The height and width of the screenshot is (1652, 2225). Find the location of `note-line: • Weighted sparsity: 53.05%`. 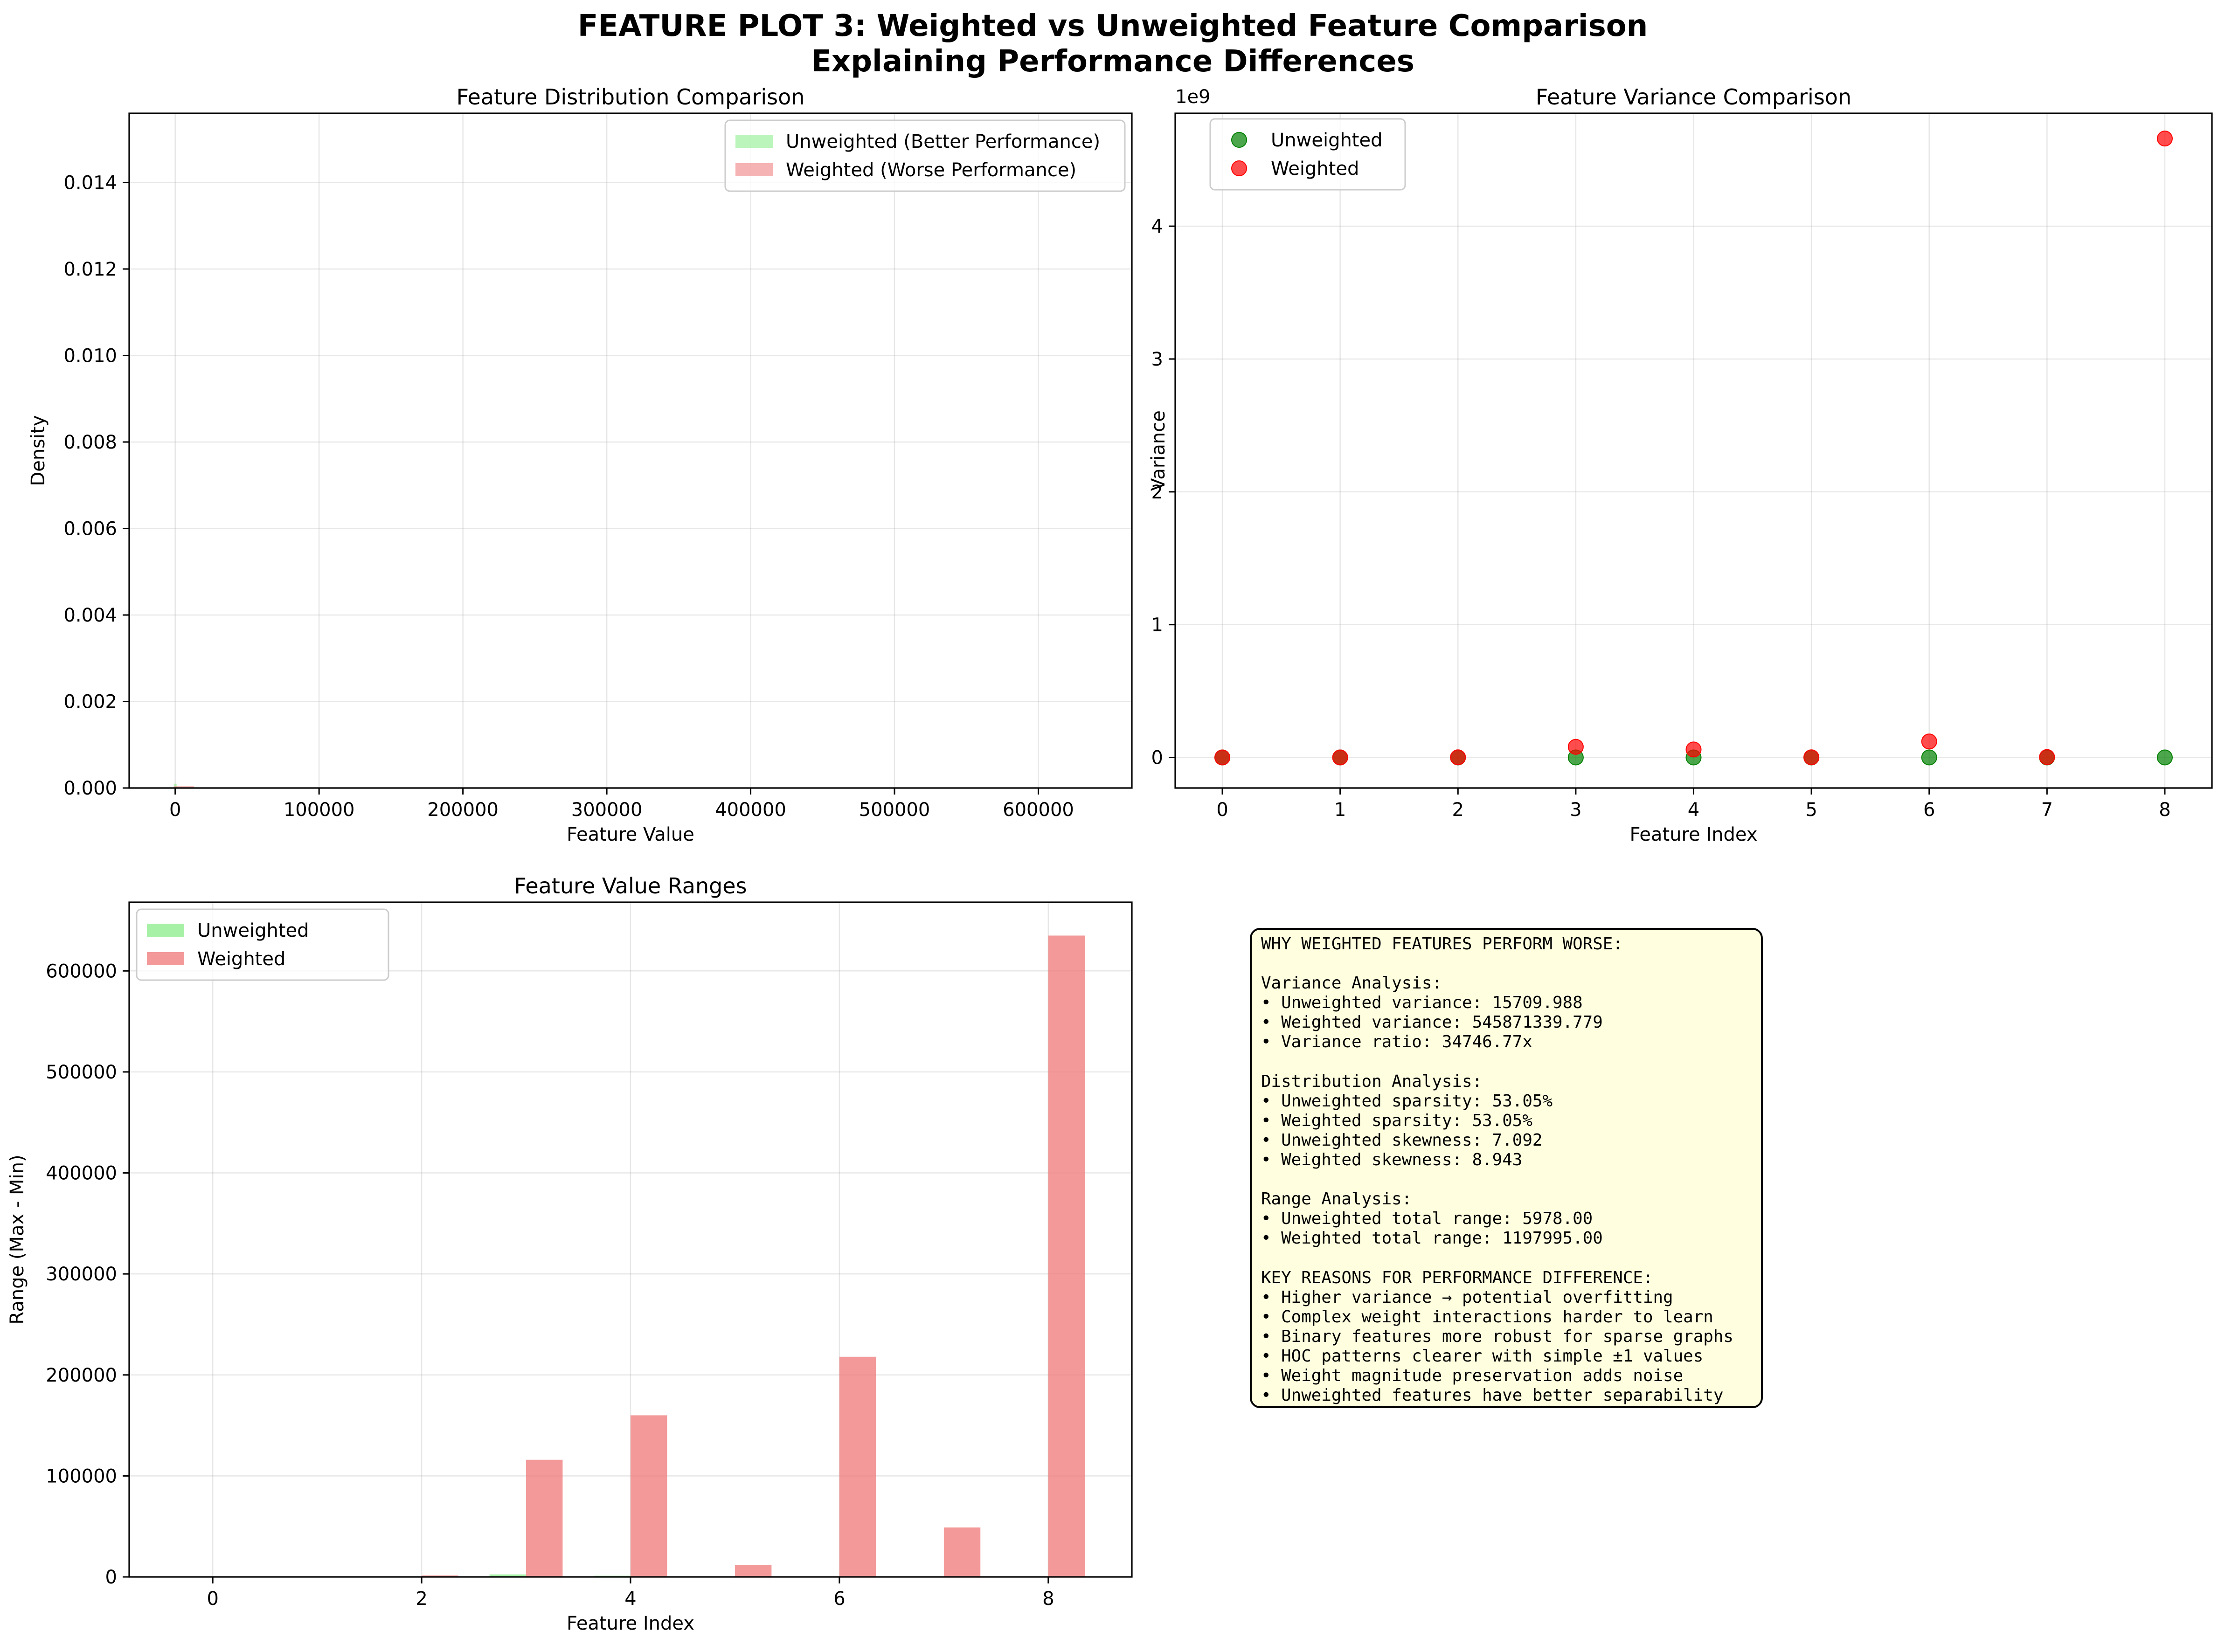

note-line: • Weighted sparsity: 53.05% is located at coordinates (1396, 1120).